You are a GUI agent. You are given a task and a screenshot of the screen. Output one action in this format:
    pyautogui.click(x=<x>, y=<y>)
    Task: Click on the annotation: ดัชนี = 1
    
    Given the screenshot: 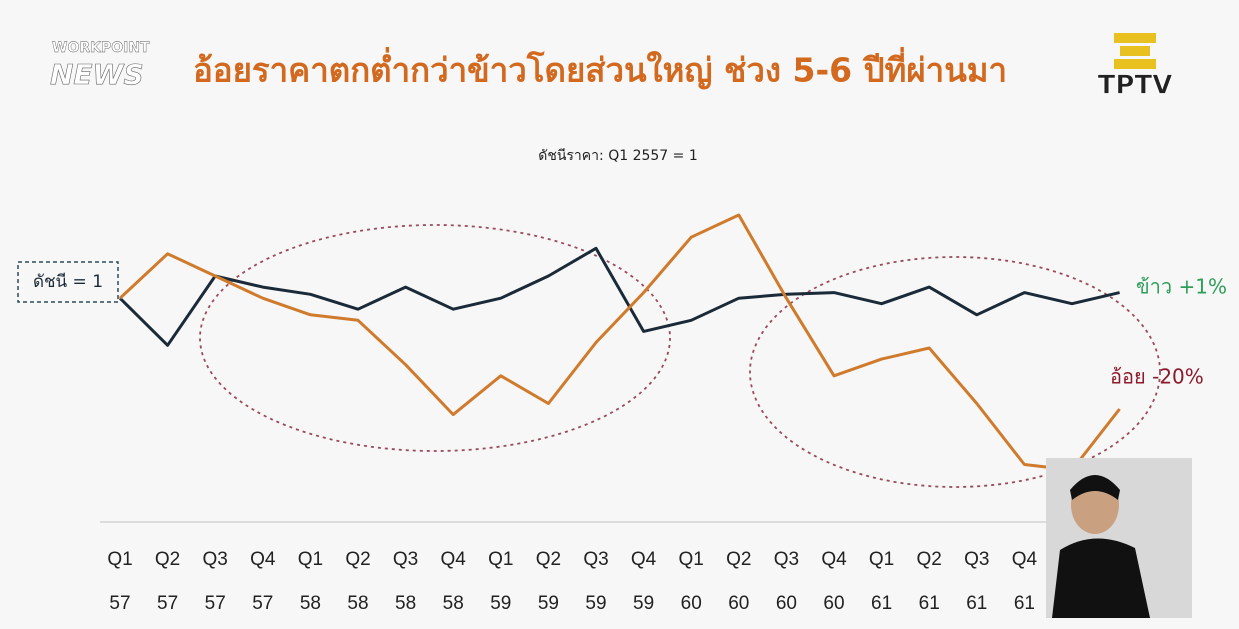 What is the action you would take?
    pyautogui.click(x=68, y=282)
    